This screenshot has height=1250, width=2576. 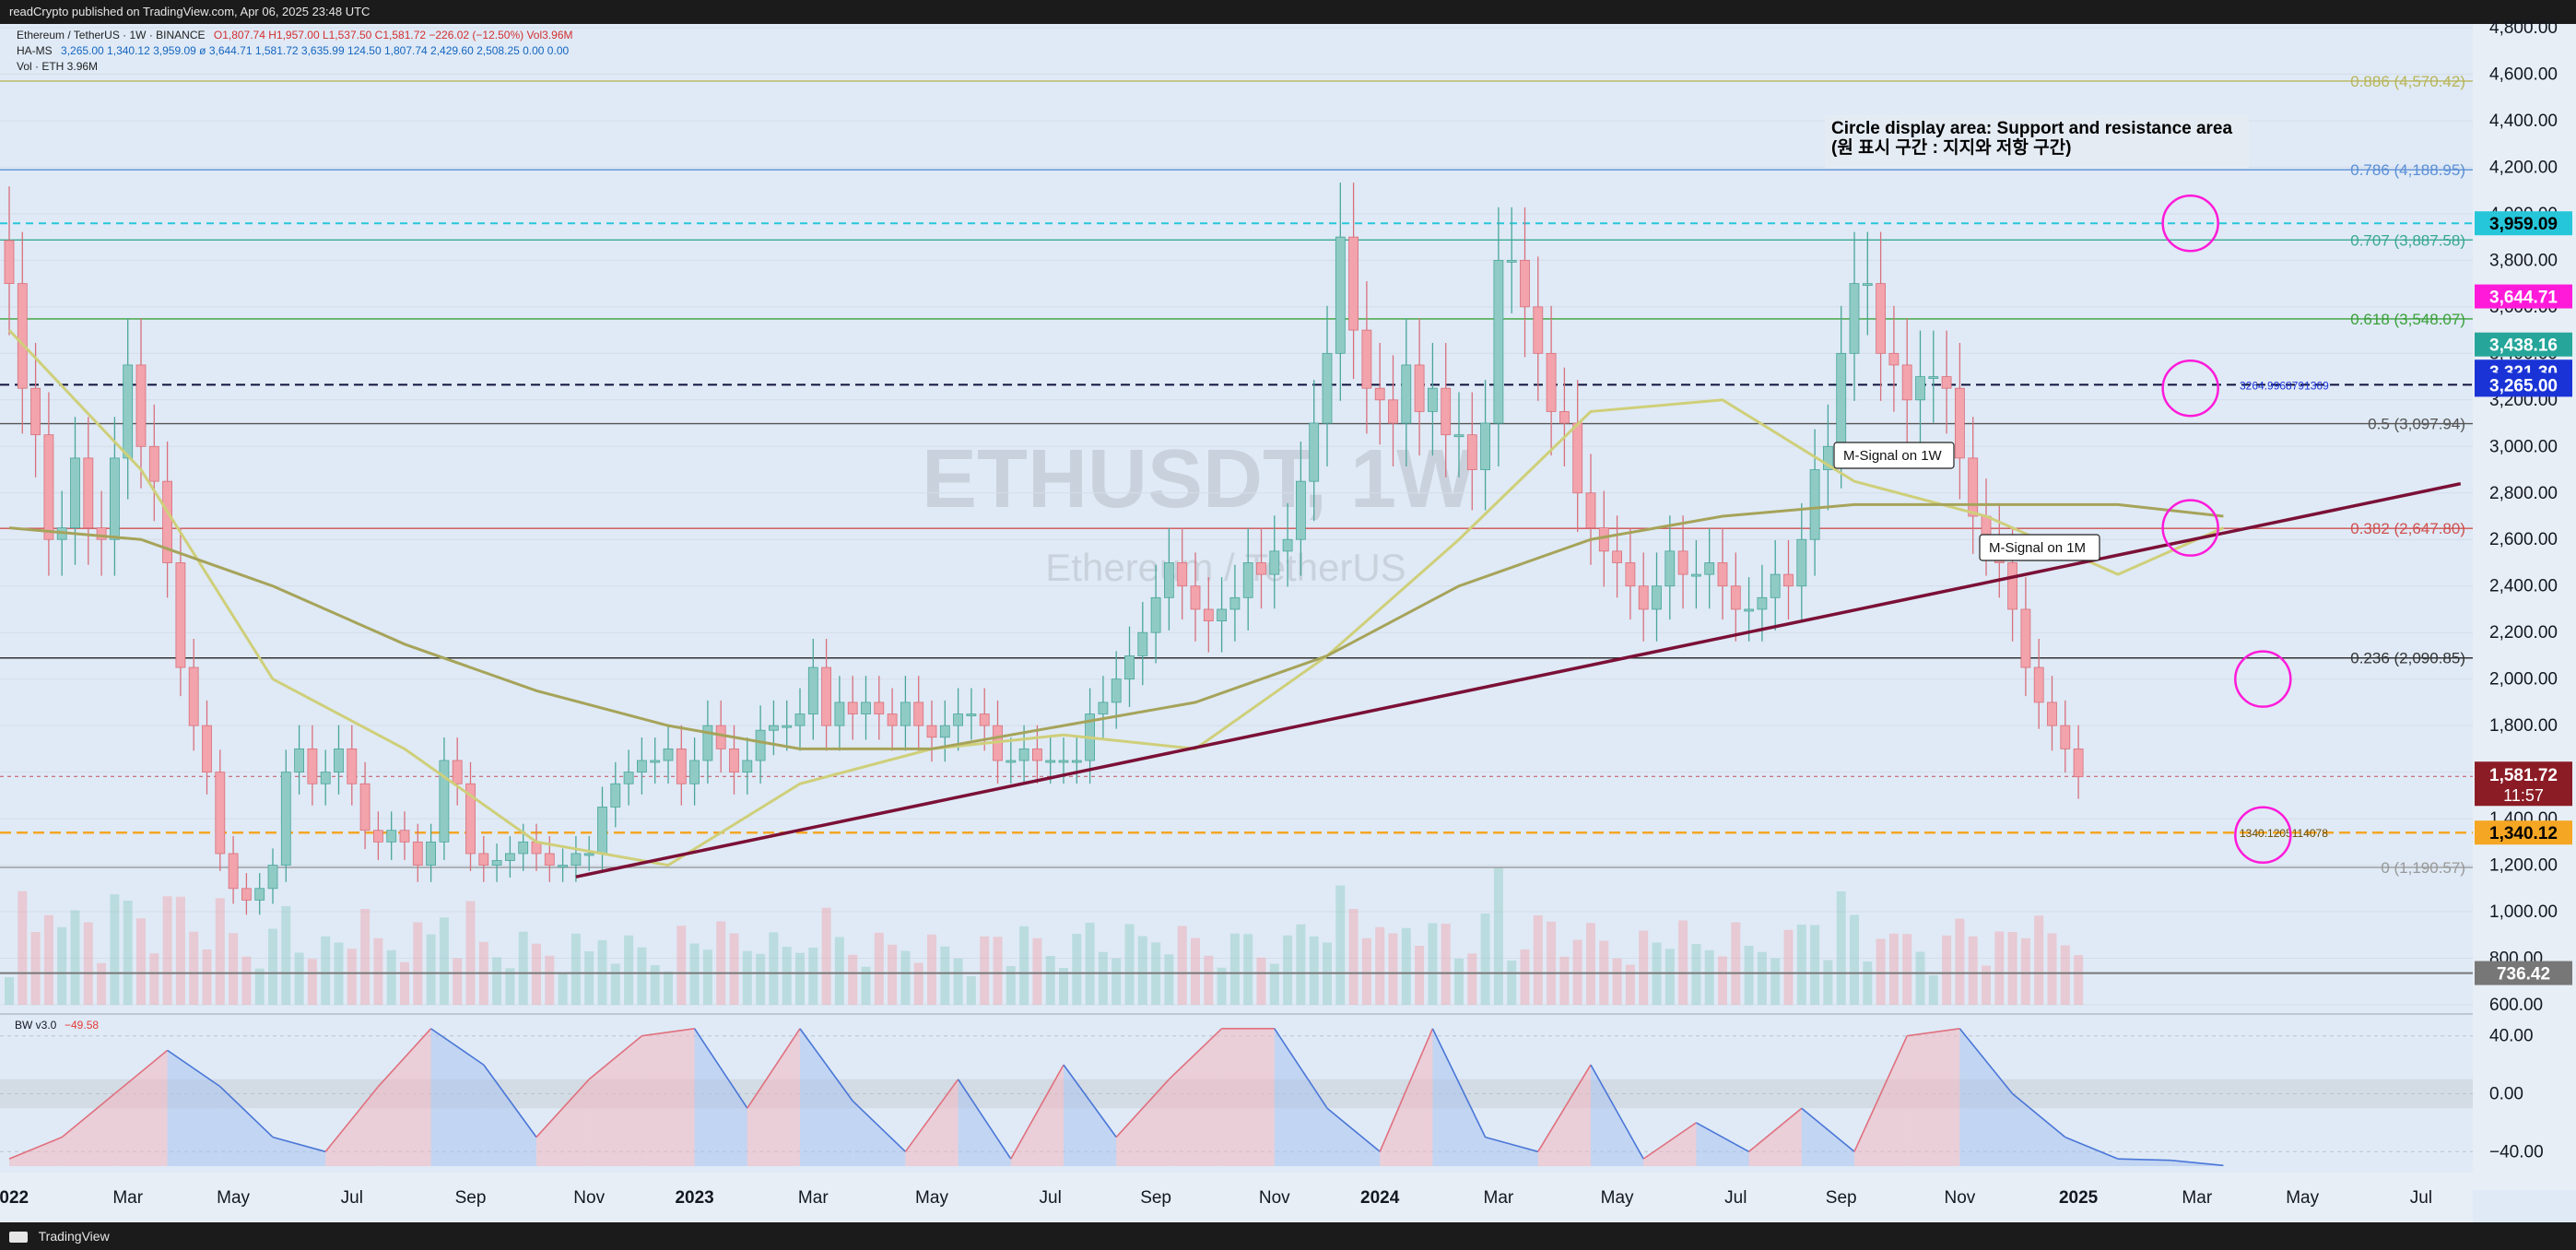 I want to click on ha-ms-label: HA-MS, so click(x=35, y=50).